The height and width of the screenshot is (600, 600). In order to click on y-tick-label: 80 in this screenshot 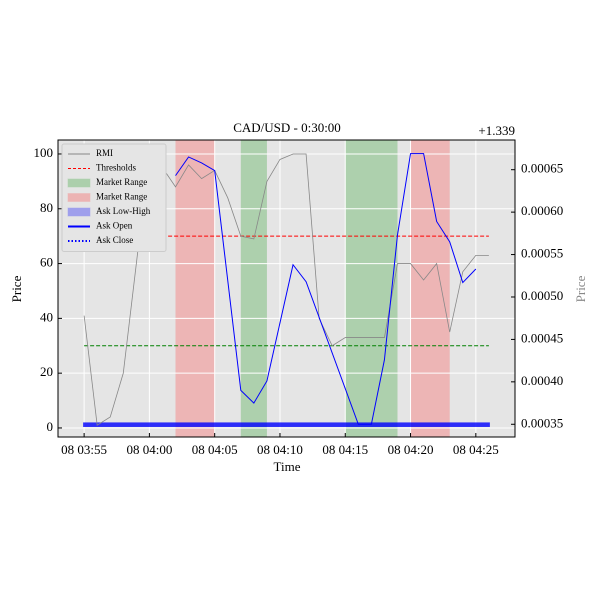, I will do `click(46, 207)`.